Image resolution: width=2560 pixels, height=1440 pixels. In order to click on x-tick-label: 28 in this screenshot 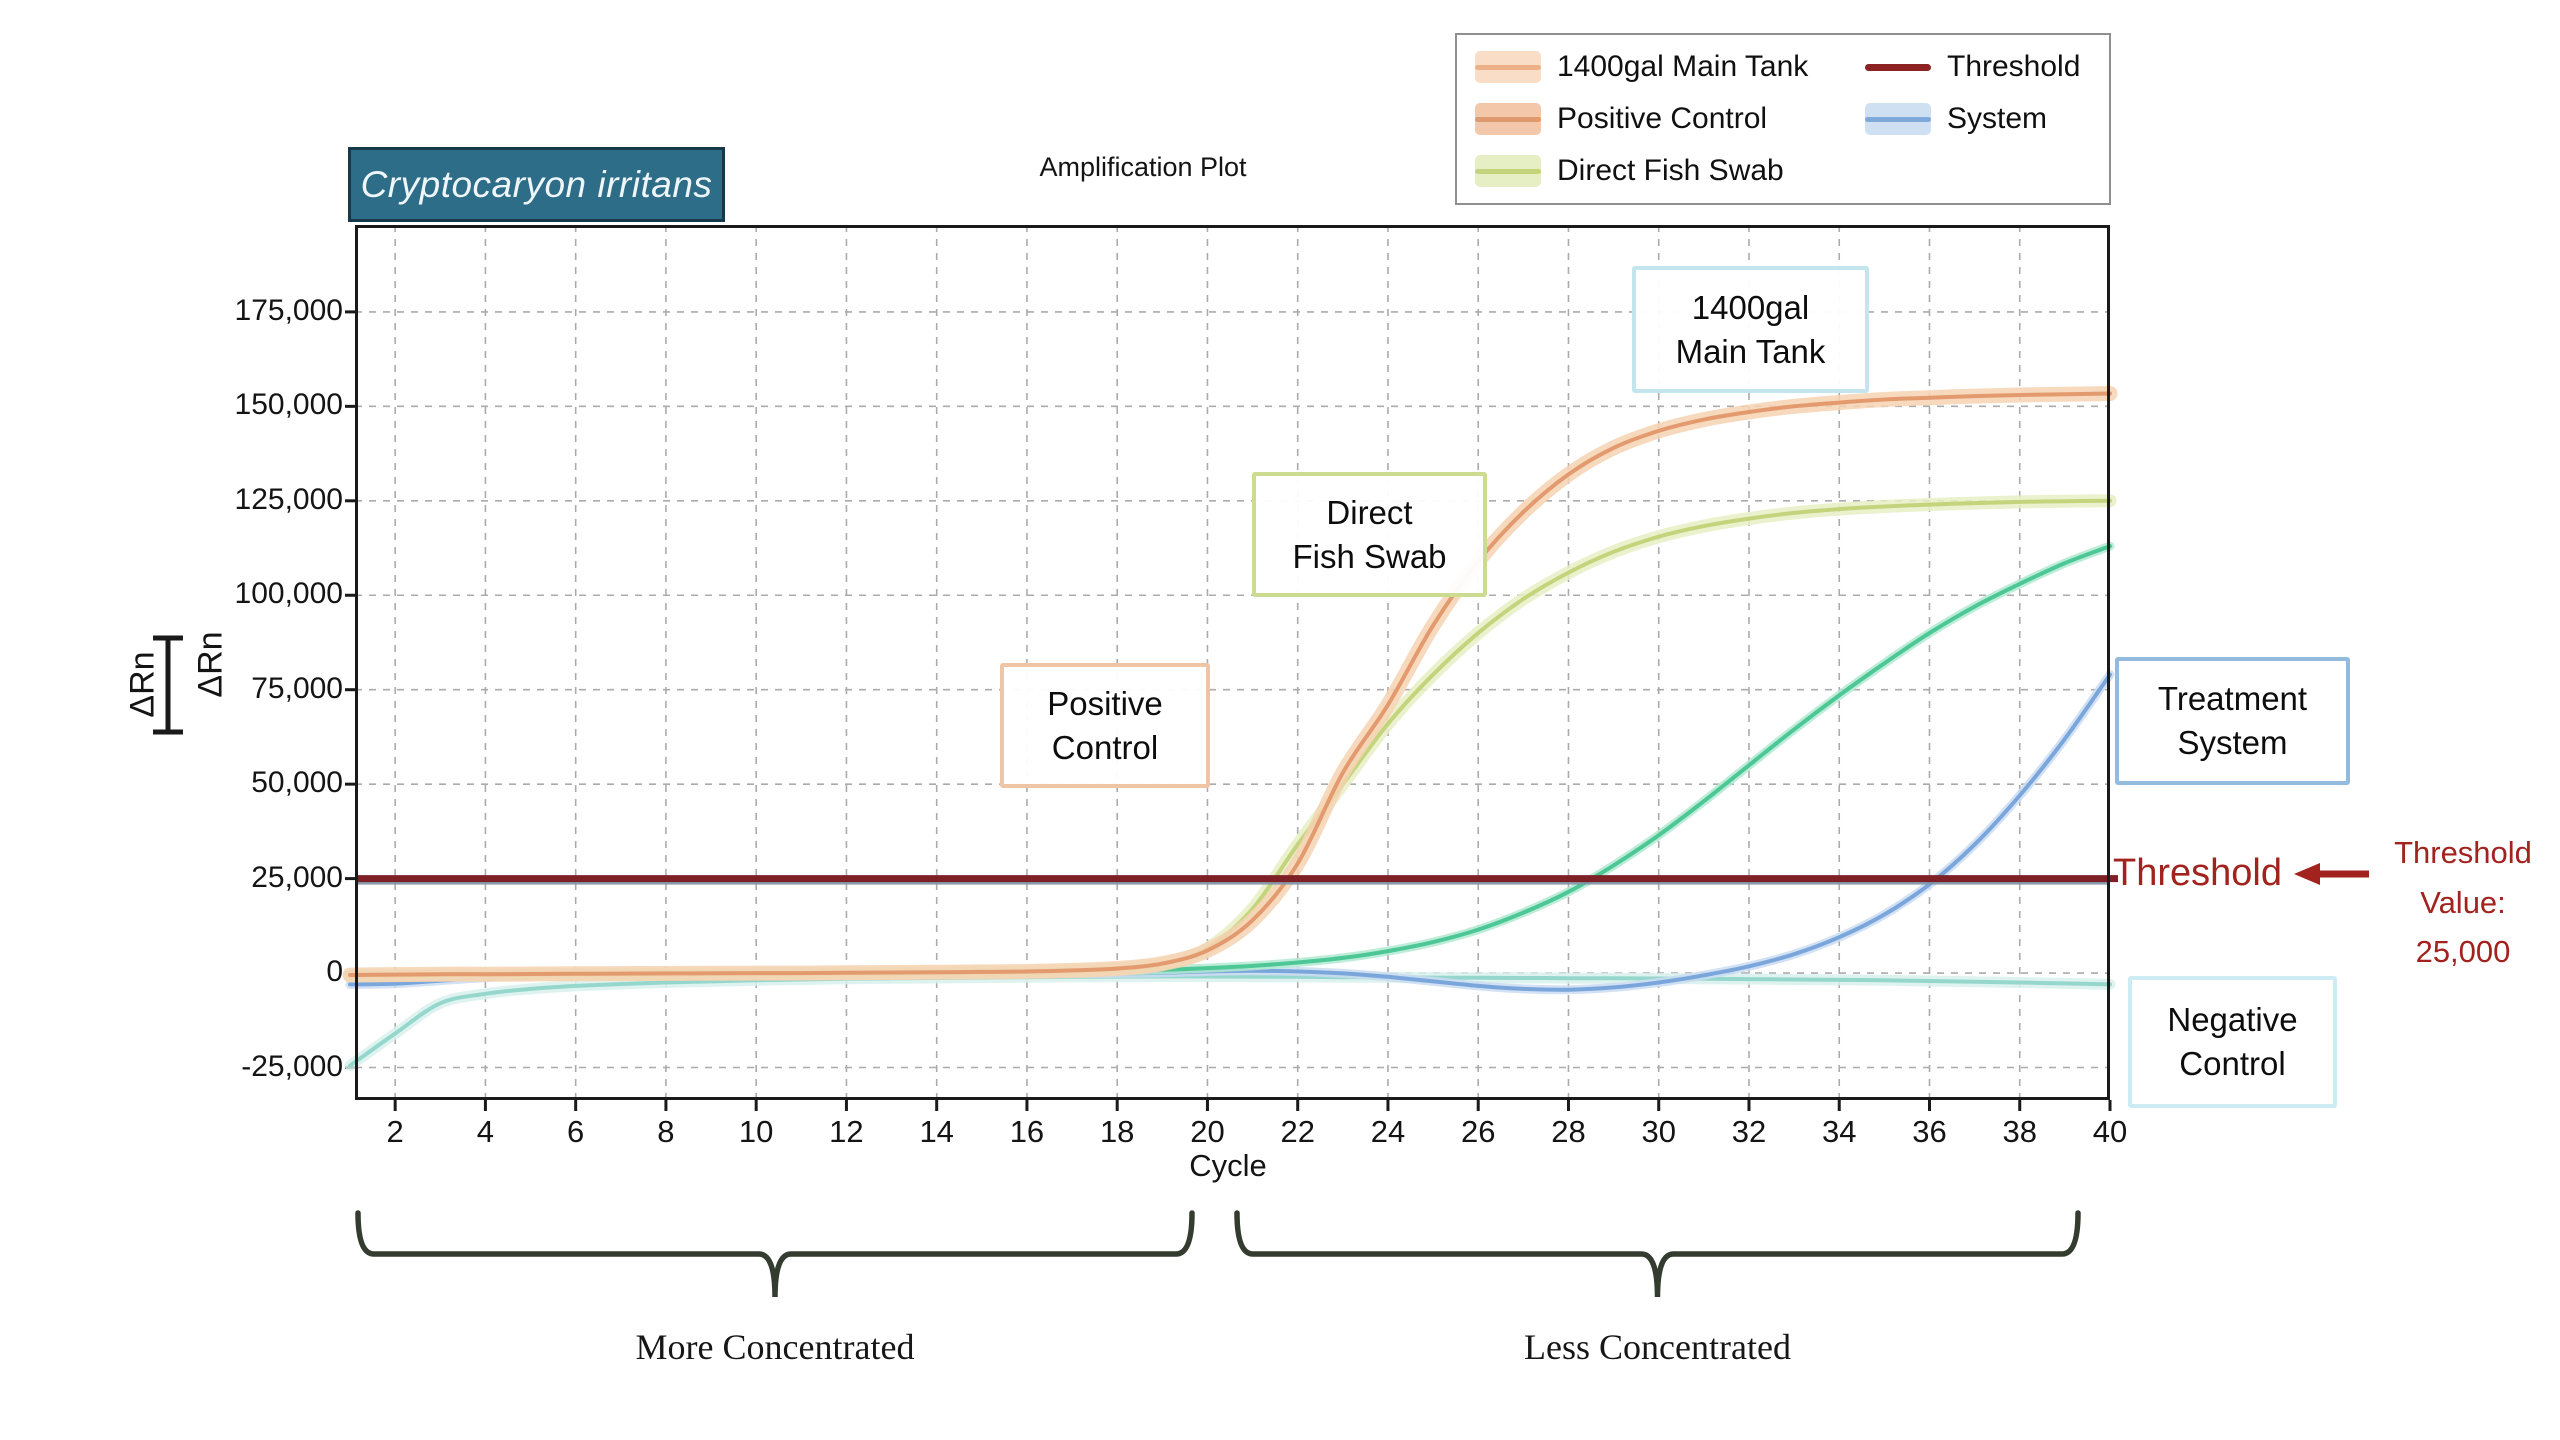, I will do `click(1568, 1131)`.